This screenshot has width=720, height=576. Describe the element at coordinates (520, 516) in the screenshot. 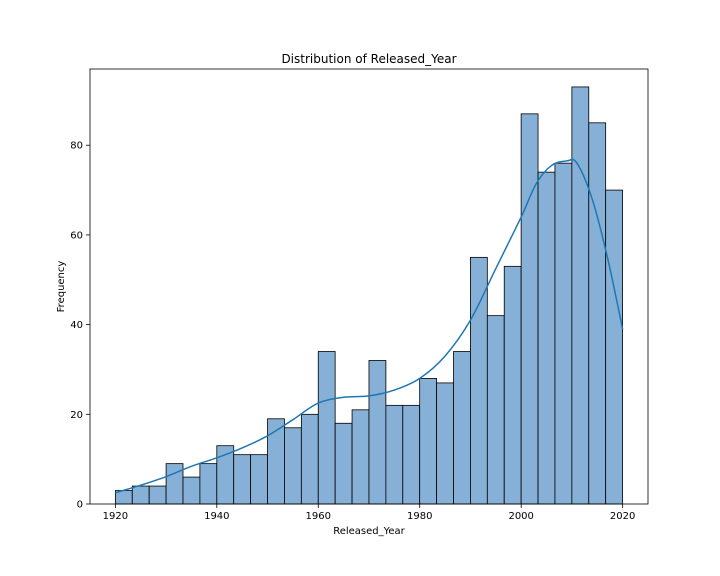

I see `x-tick-label: 2000` at that location.